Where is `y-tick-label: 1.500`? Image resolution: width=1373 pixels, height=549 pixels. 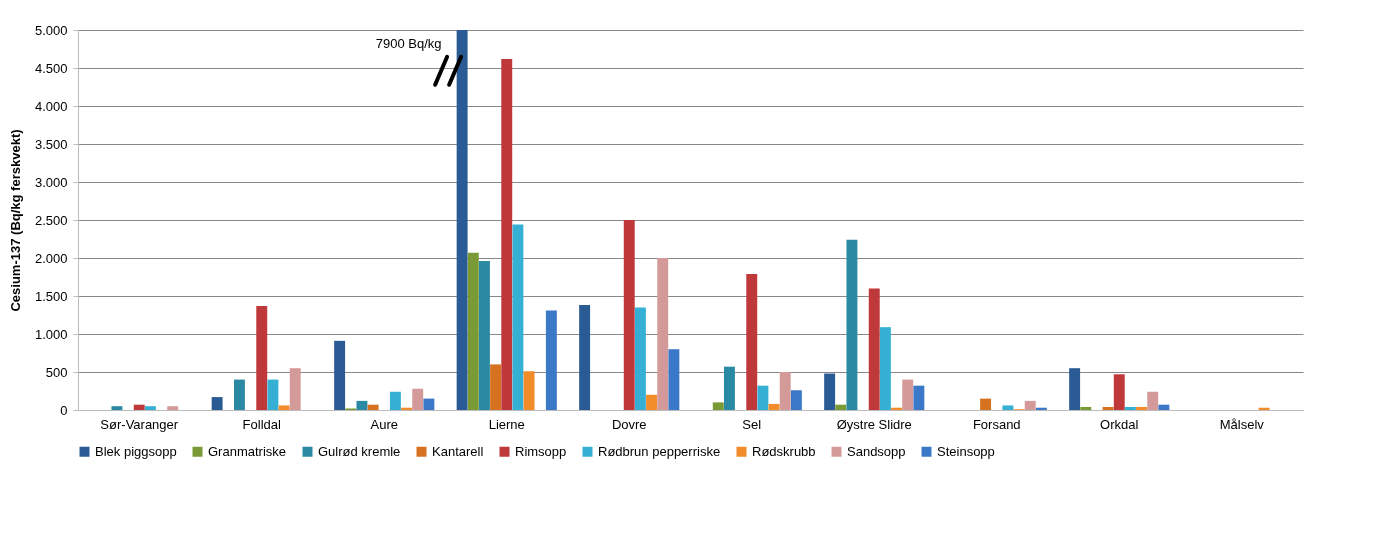 y-tick-label: 1.500 is located at coordinates (51, 296).